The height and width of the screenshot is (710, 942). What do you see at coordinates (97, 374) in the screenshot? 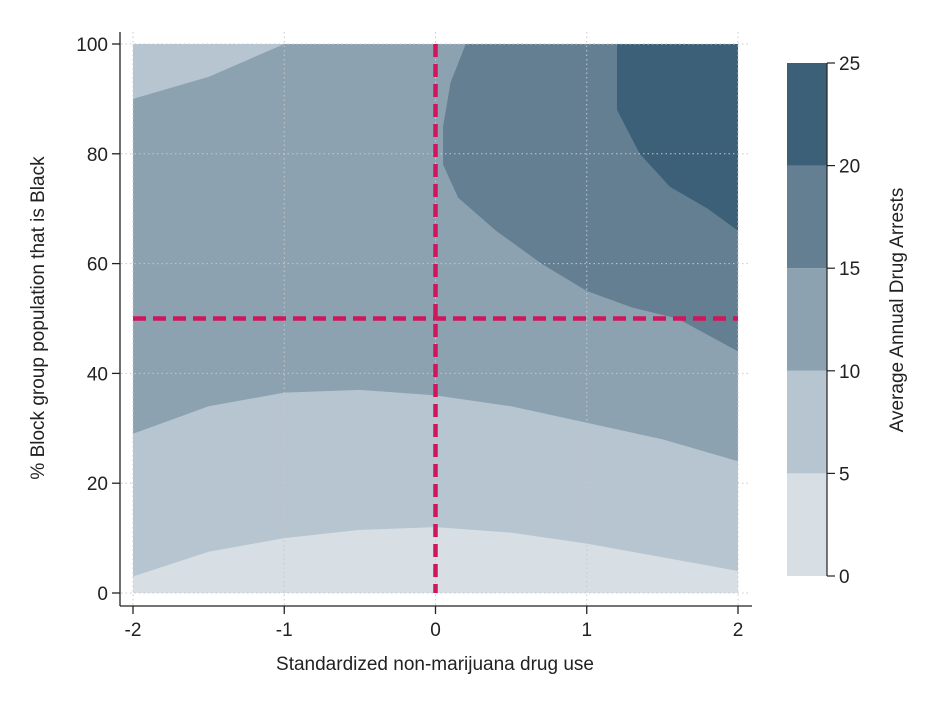
I see `y-tick-label: 40` at bounding box center [97, 374].